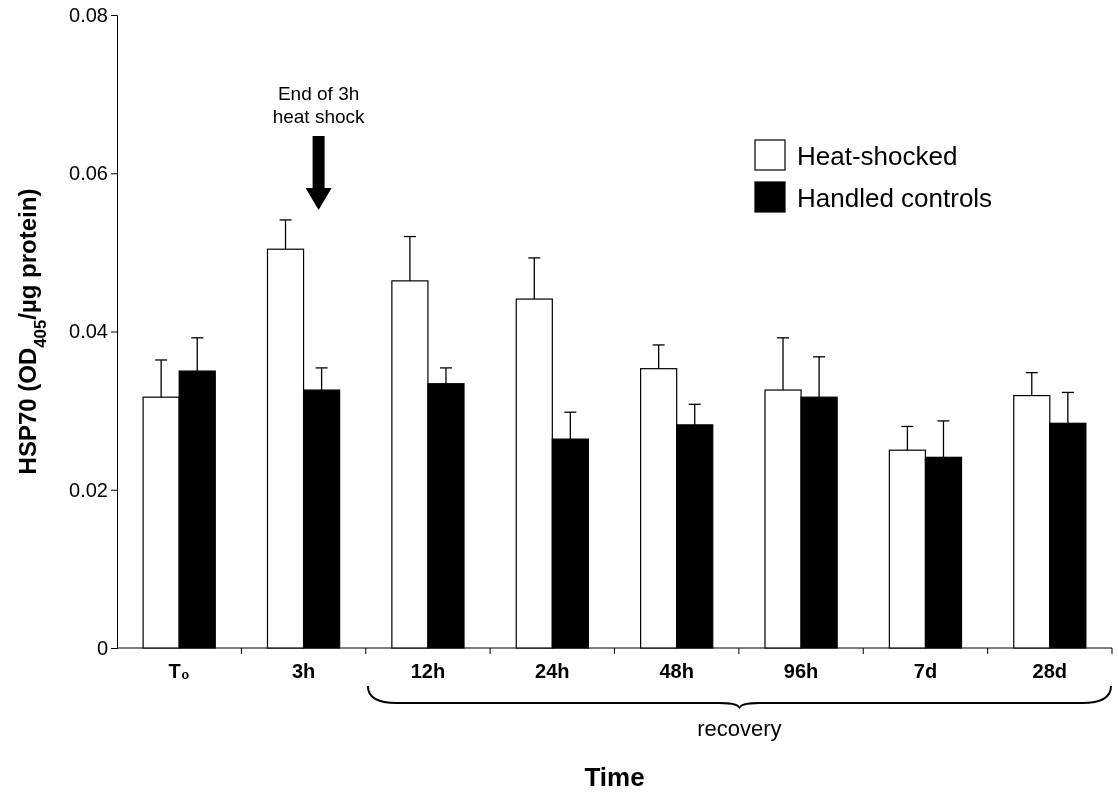 The image size is (1118, 798). Describe the element at coordinates (552, 671) in the screenshot. I see `x-tick-label: 24h` at that location.